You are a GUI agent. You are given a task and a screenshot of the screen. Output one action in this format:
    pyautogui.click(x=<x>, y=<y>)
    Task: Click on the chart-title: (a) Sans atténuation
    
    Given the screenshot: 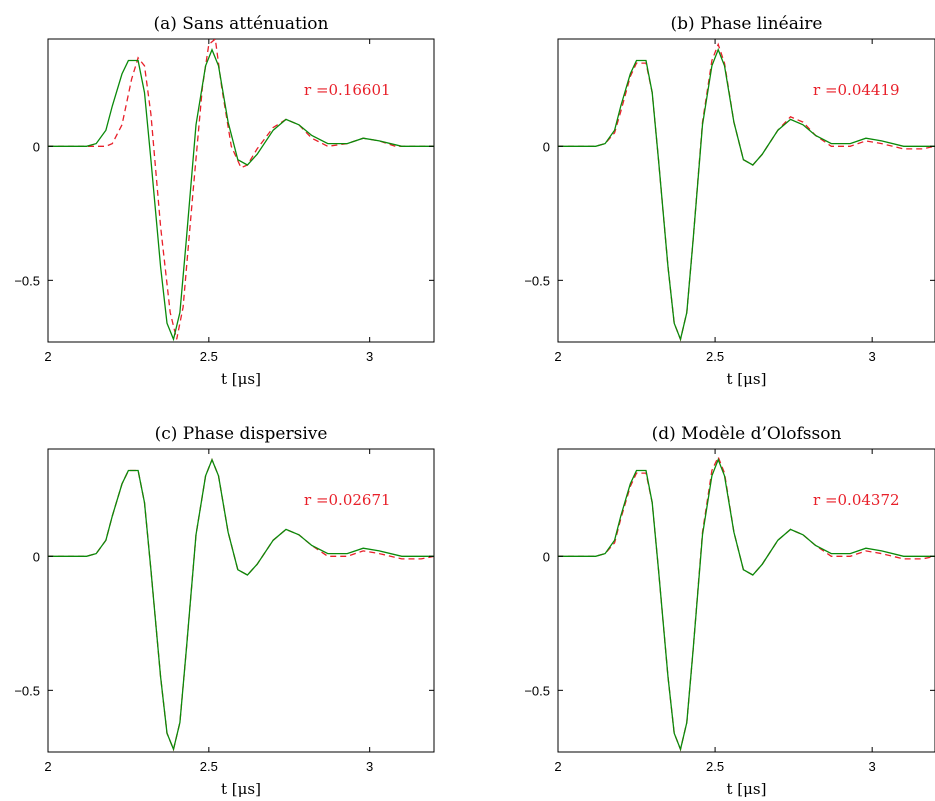 What is the action you would take?
    pyautogui.click(x=240, y=24)
    